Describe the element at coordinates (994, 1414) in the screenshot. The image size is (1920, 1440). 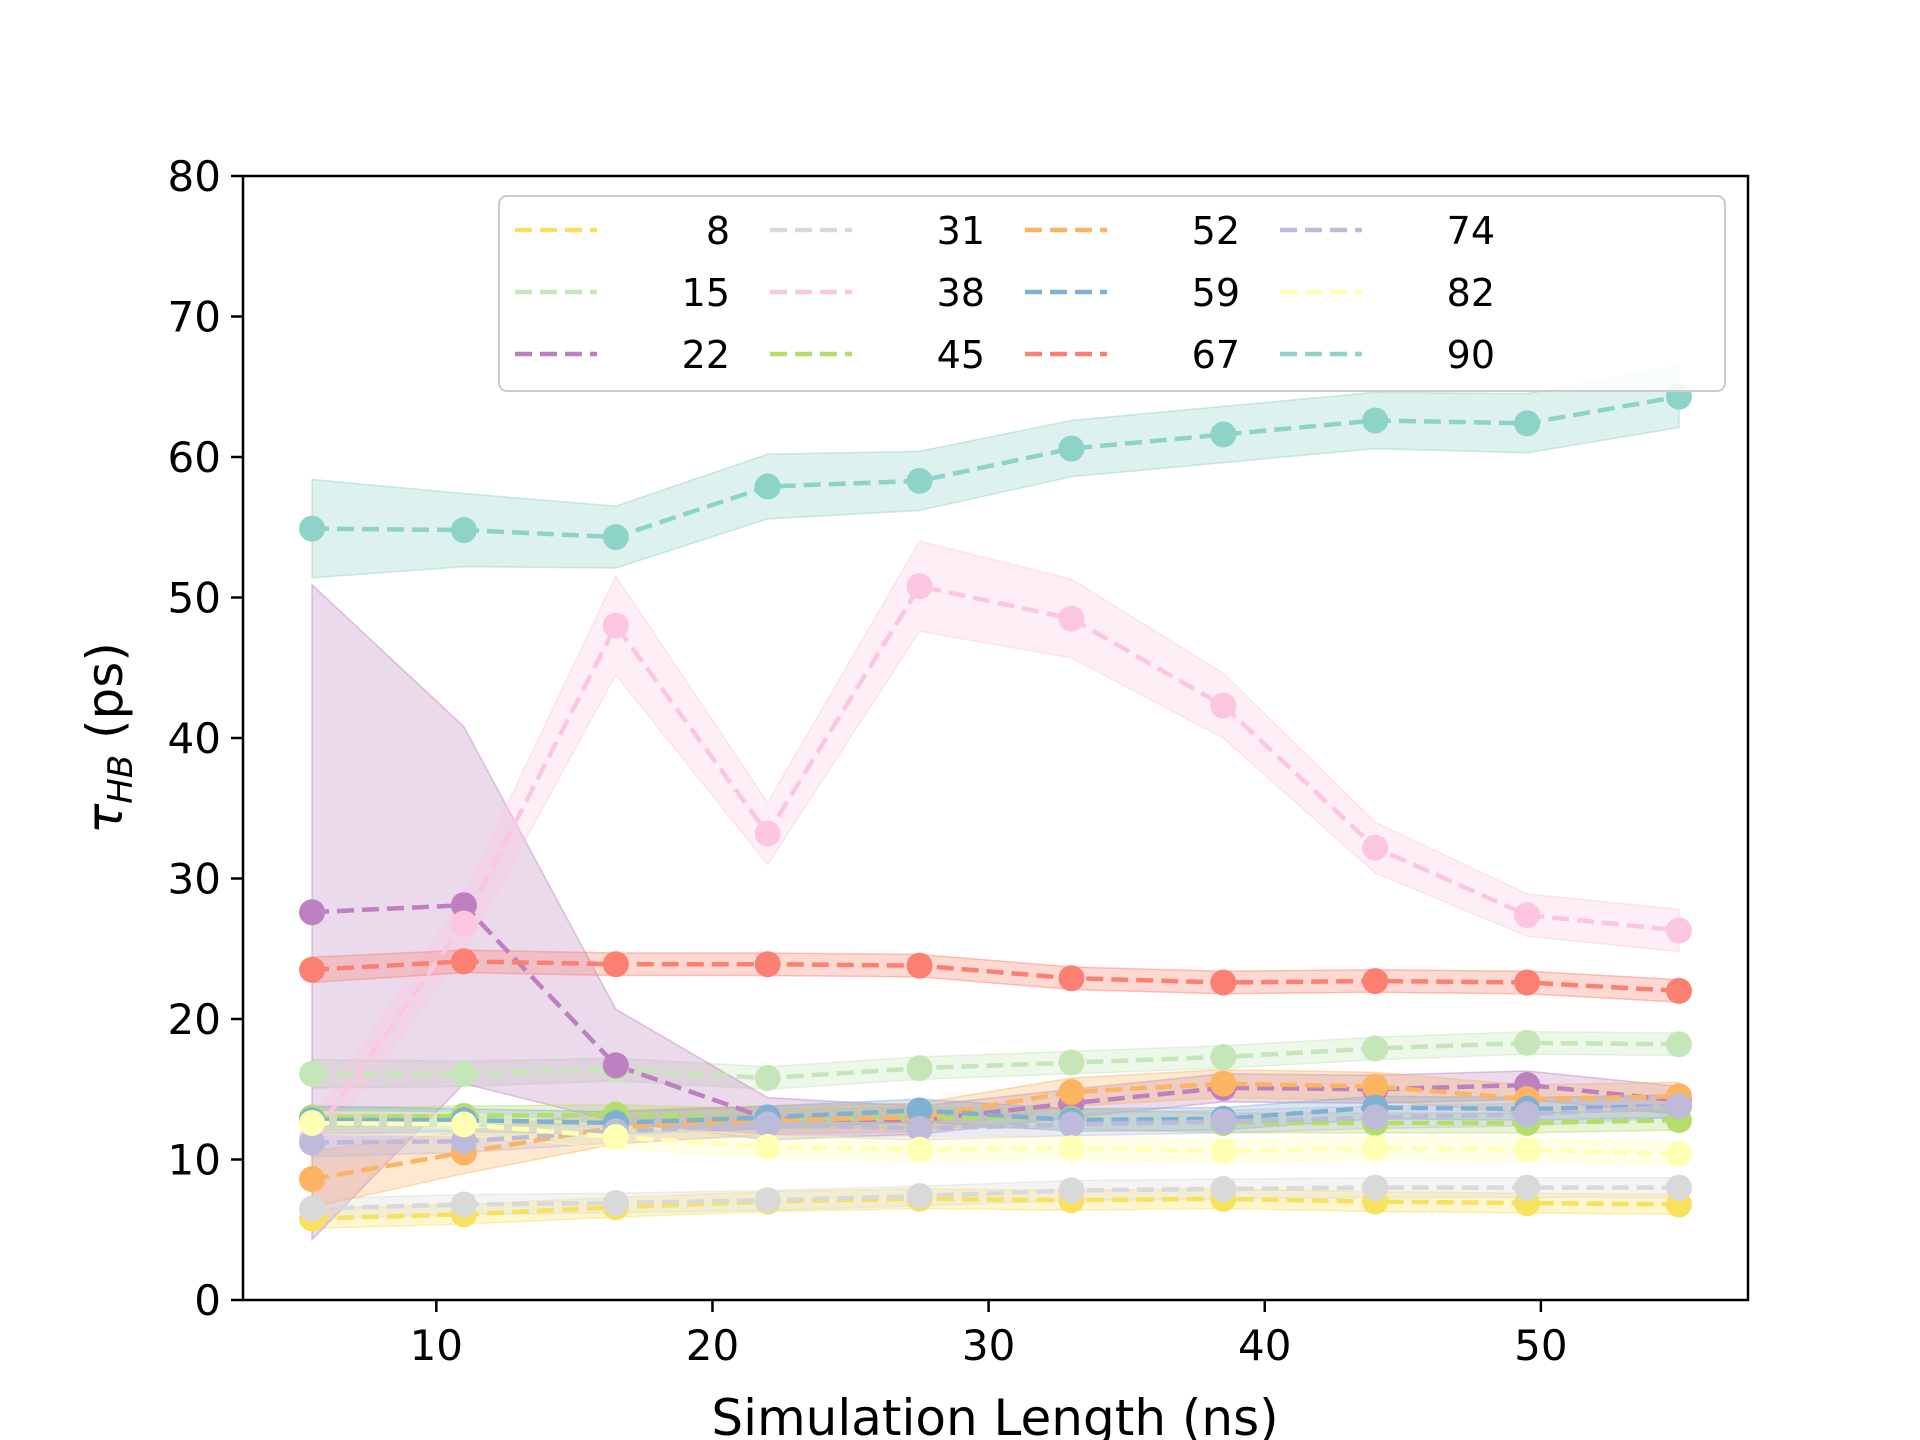
I see `x-axis-label: Simulation Length (ns)` at that location.